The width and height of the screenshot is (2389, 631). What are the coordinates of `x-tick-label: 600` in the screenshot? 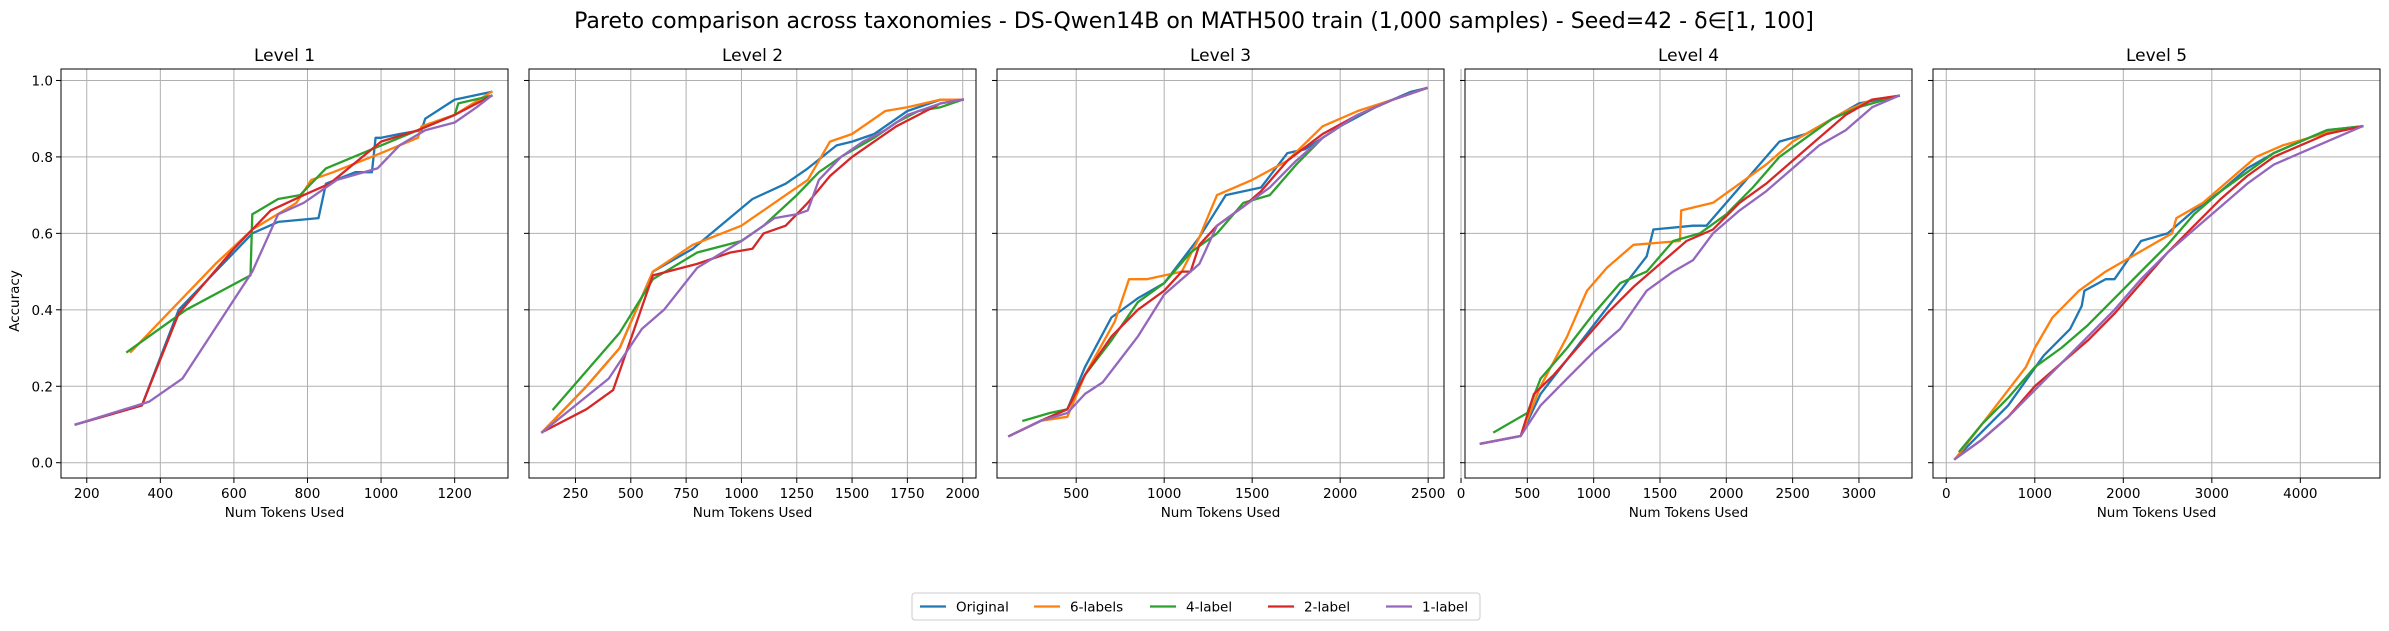 It's located at (234, 494).